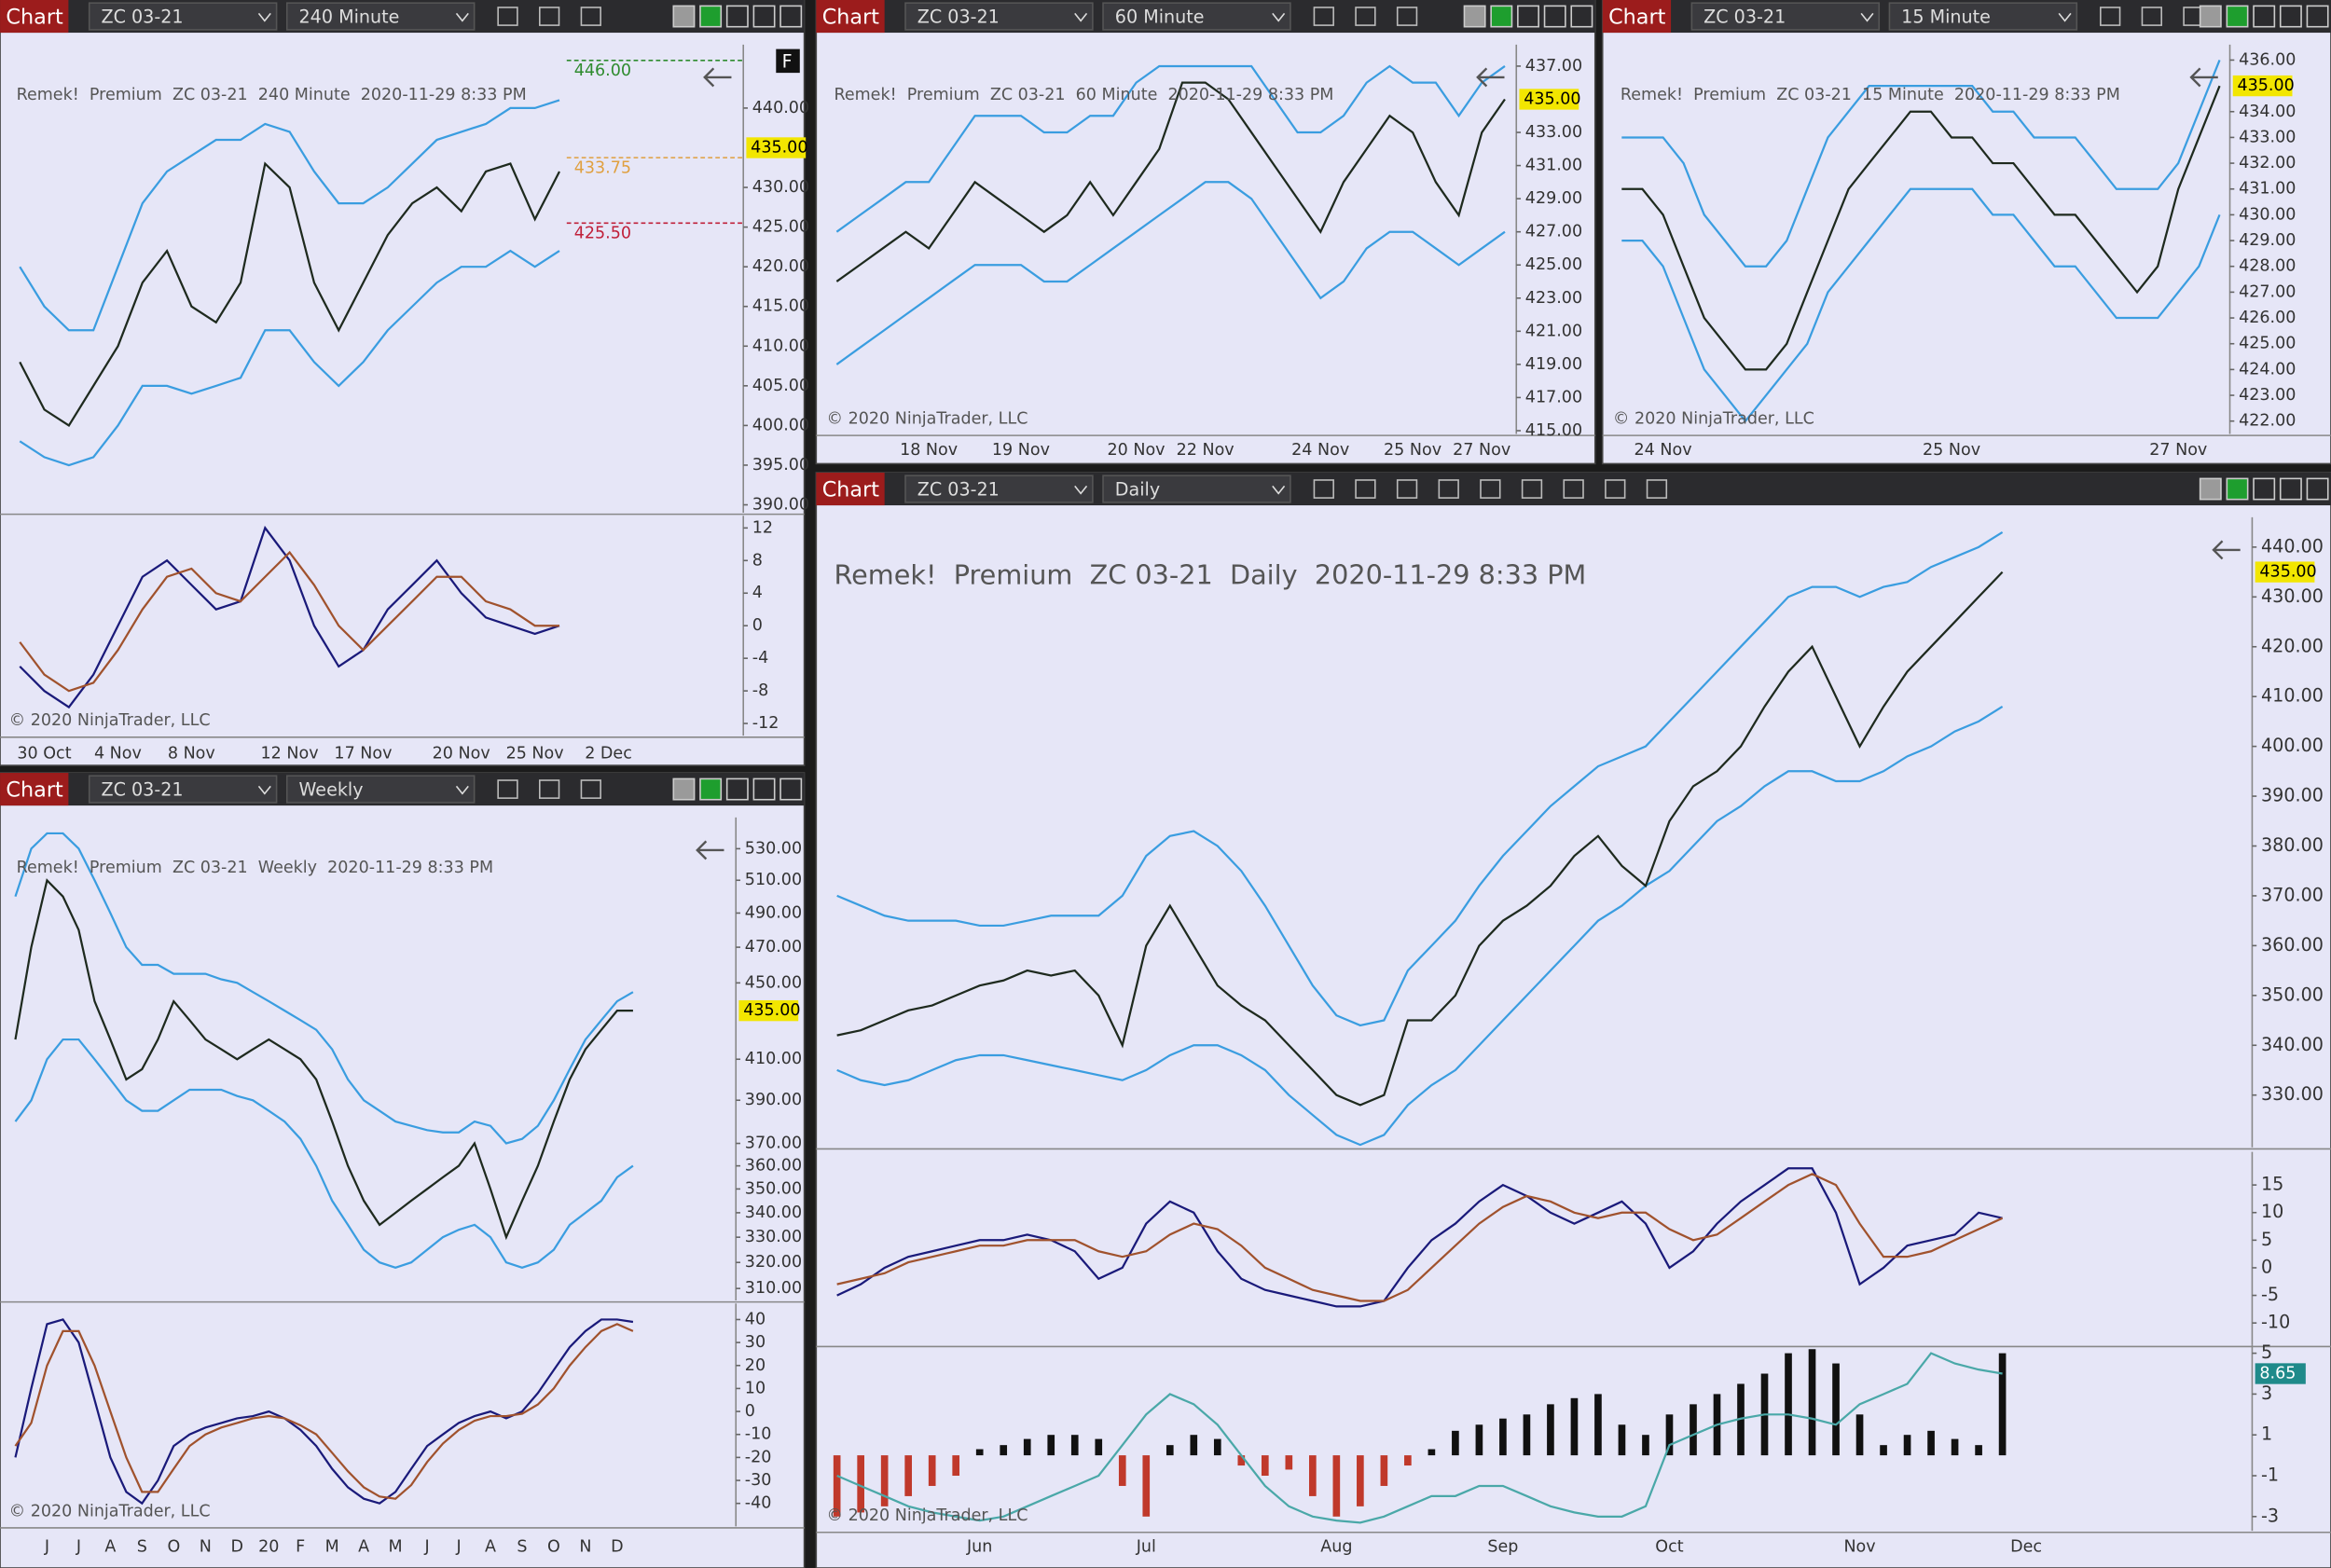  I want to click on y-tick-label: 423.00, so click(1553, 298).